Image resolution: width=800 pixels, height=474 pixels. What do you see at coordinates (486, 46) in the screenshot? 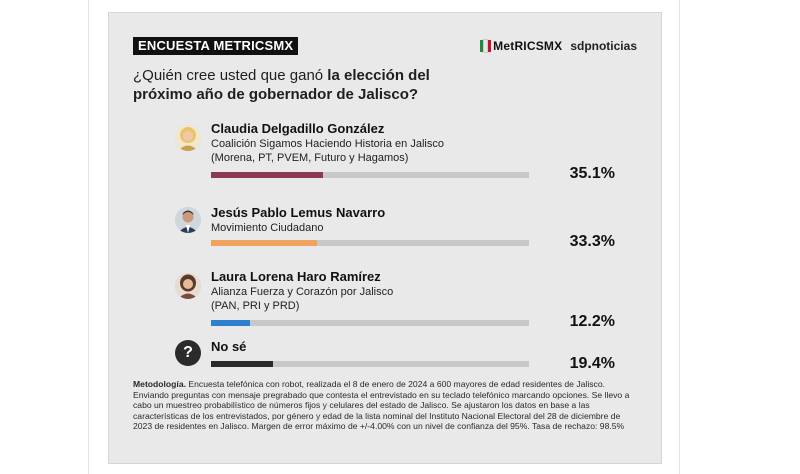
I see `metrics-bars-icon` at bounding box center [486, 46].